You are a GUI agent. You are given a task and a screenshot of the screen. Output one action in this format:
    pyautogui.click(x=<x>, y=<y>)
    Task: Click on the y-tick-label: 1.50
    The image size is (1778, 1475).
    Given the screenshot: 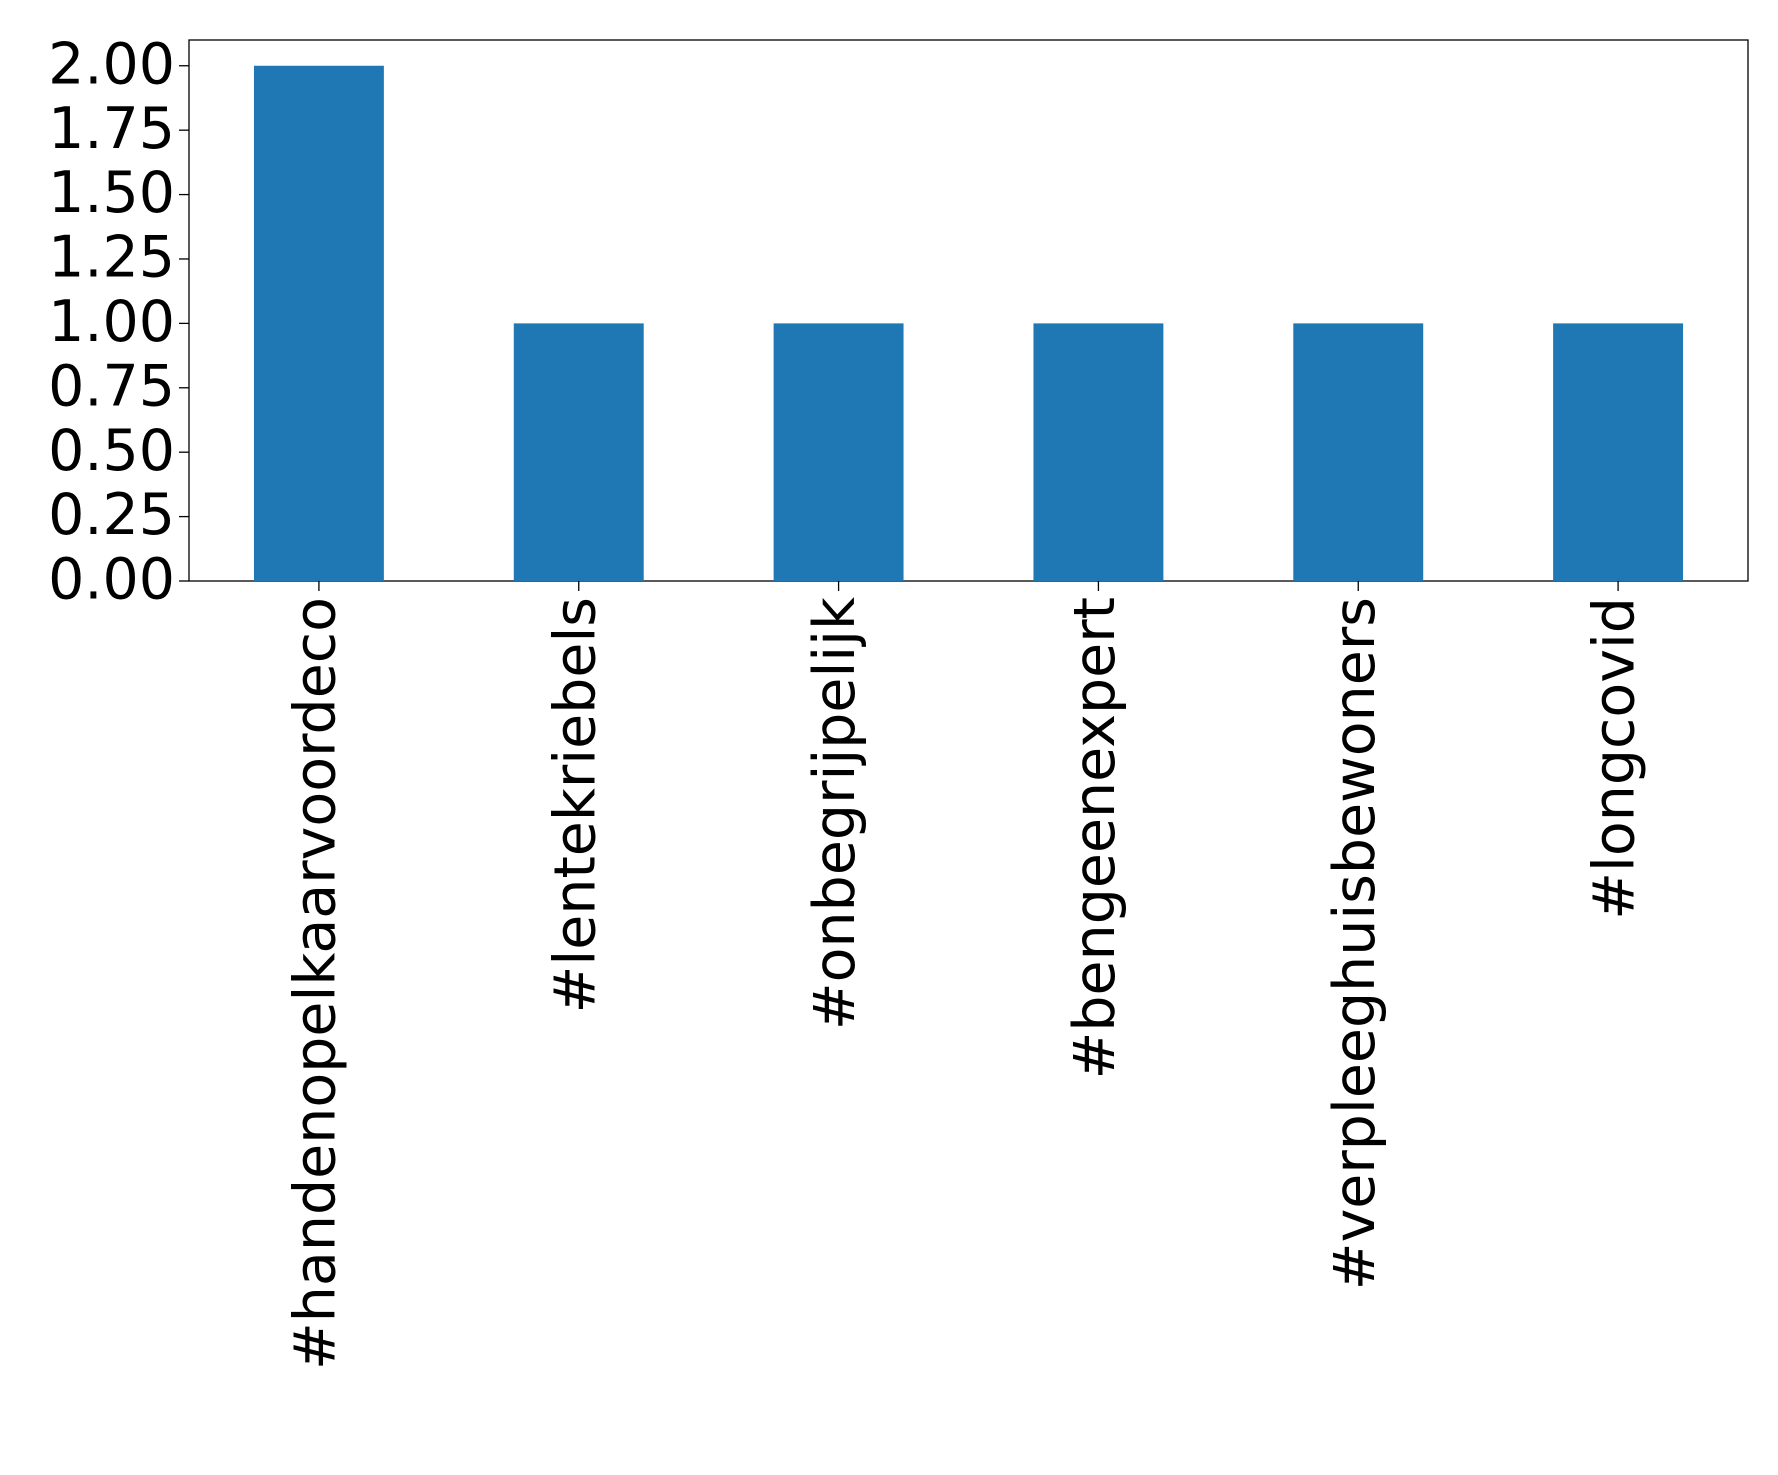 What is the action you would take?
    pyautogui.click(x=111, y=193)
    